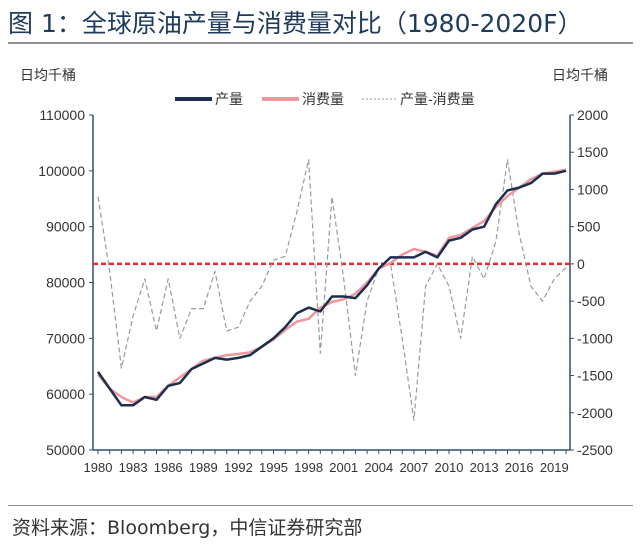 The image size is (641, 551). What do you see at coordinates (308, 467) in the screenshot?
I see `x-tick-label: 1998` at bounding box center [308, 467].